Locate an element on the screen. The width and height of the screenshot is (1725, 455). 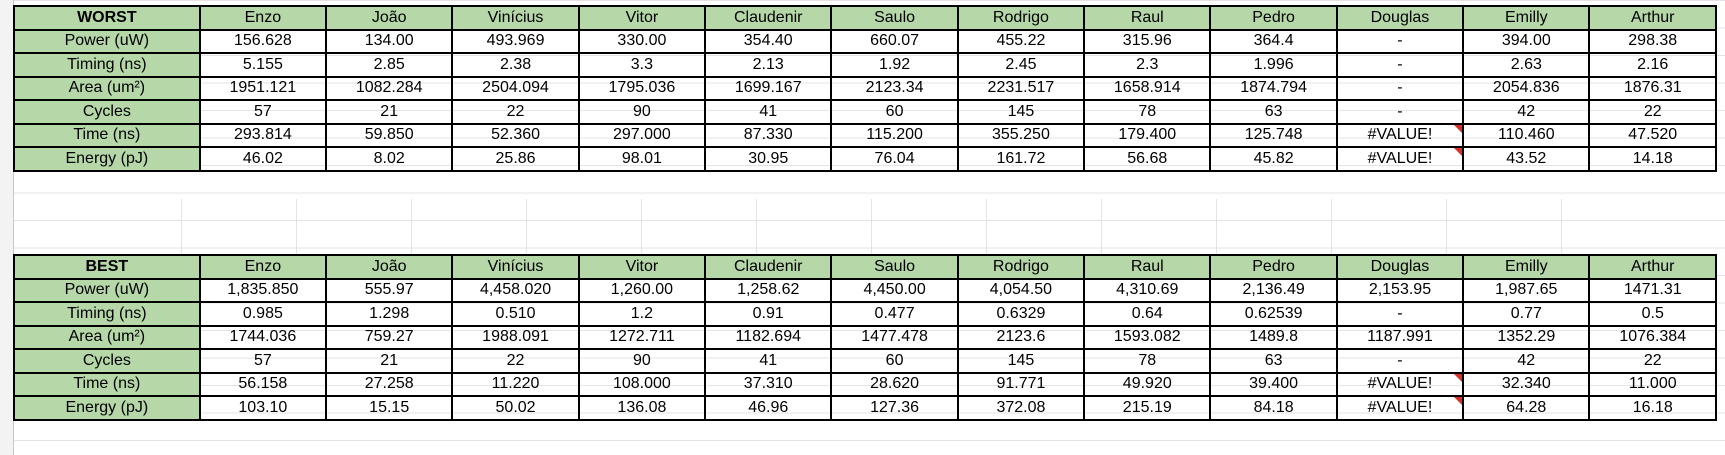
value-cell: 4,450.00 is located at coordinates (894, 290).